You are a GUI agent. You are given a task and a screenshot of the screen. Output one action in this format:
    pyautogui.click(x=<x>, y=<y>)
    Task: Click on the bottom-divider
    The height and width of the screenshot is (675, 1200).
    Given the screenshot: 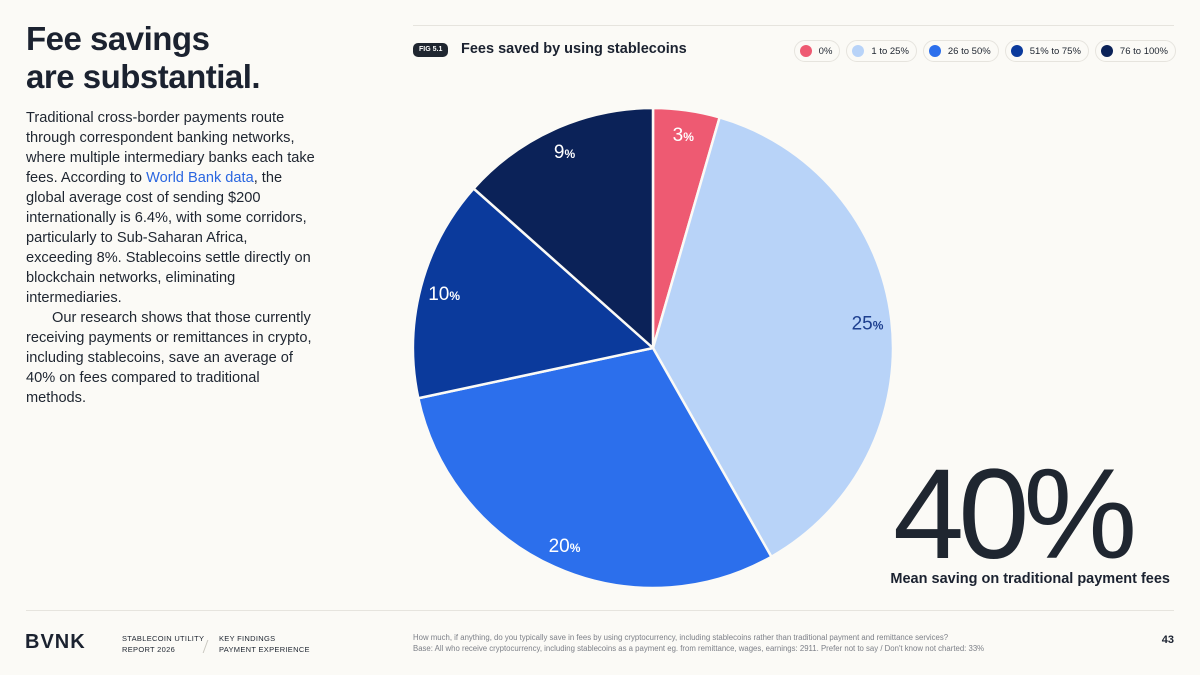 What is the action you would take?
    pyautogui.click(x=600, y=610)
    